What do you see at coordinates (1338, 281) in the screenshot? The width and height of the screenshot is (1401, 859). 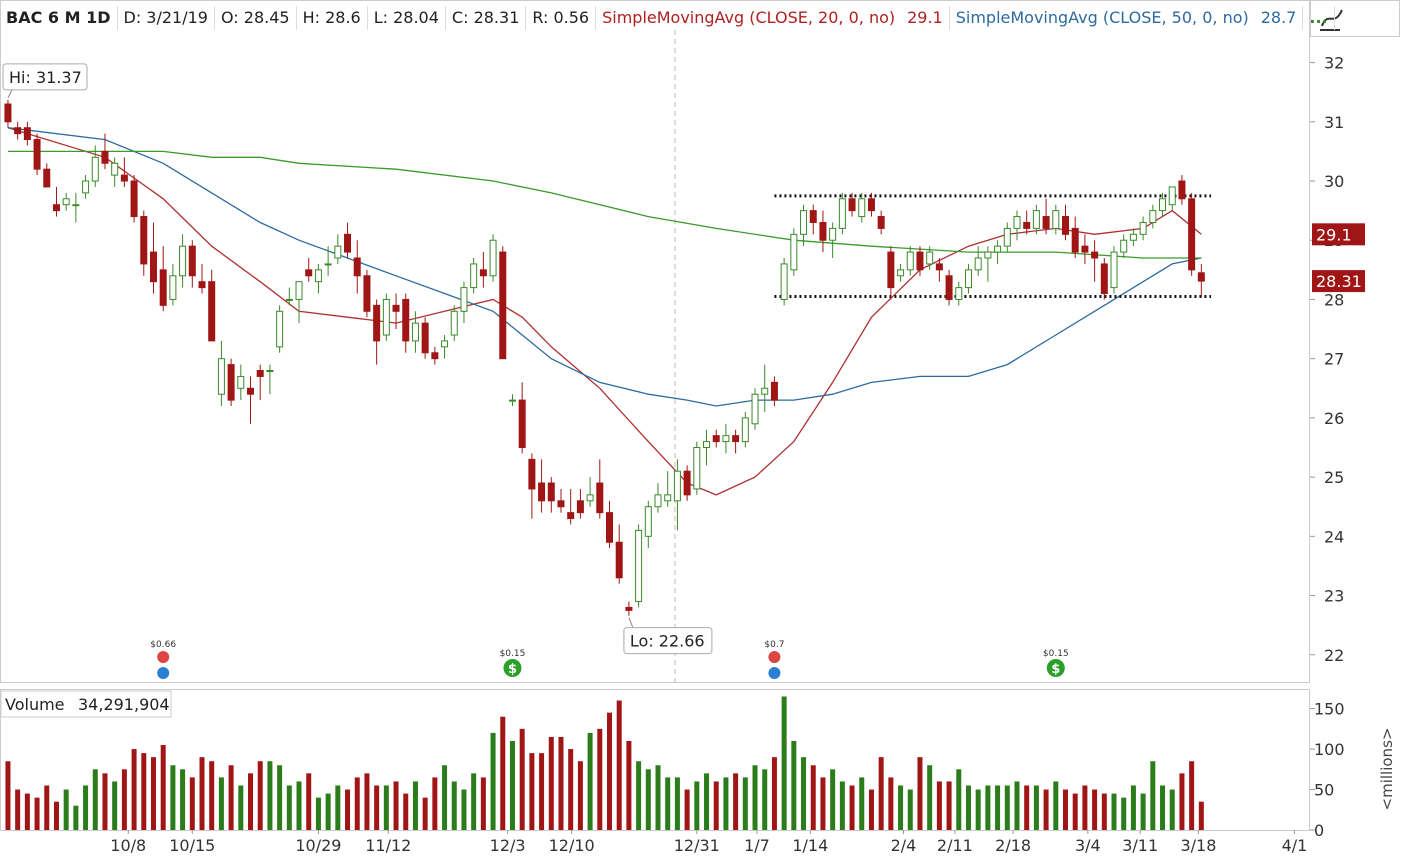 I see `price-tag` at bounding box center [1338, 281].